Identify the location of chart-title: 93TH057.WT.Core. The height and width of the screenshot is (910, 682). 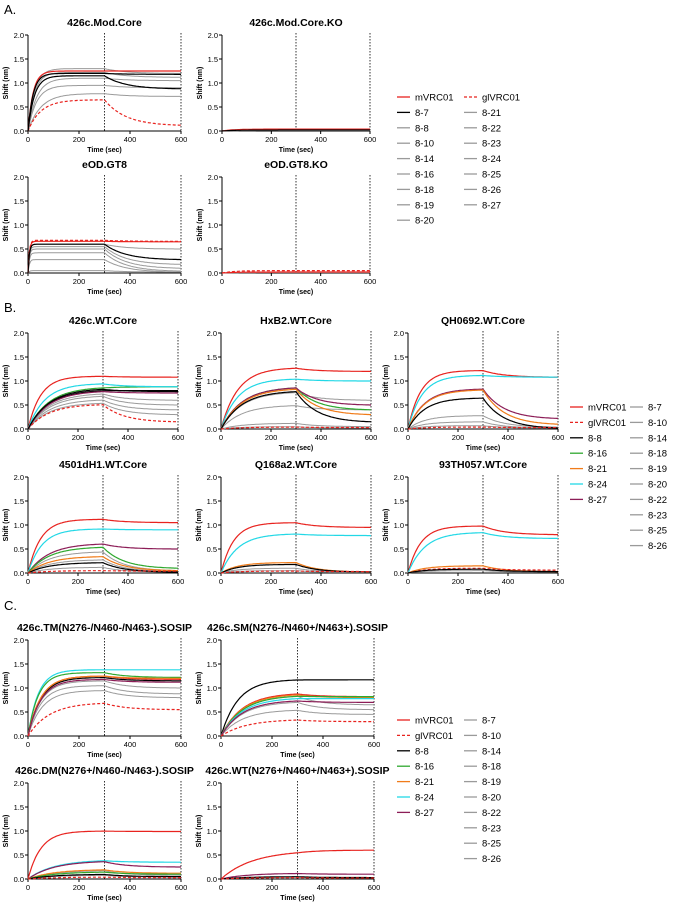
(483, 465).